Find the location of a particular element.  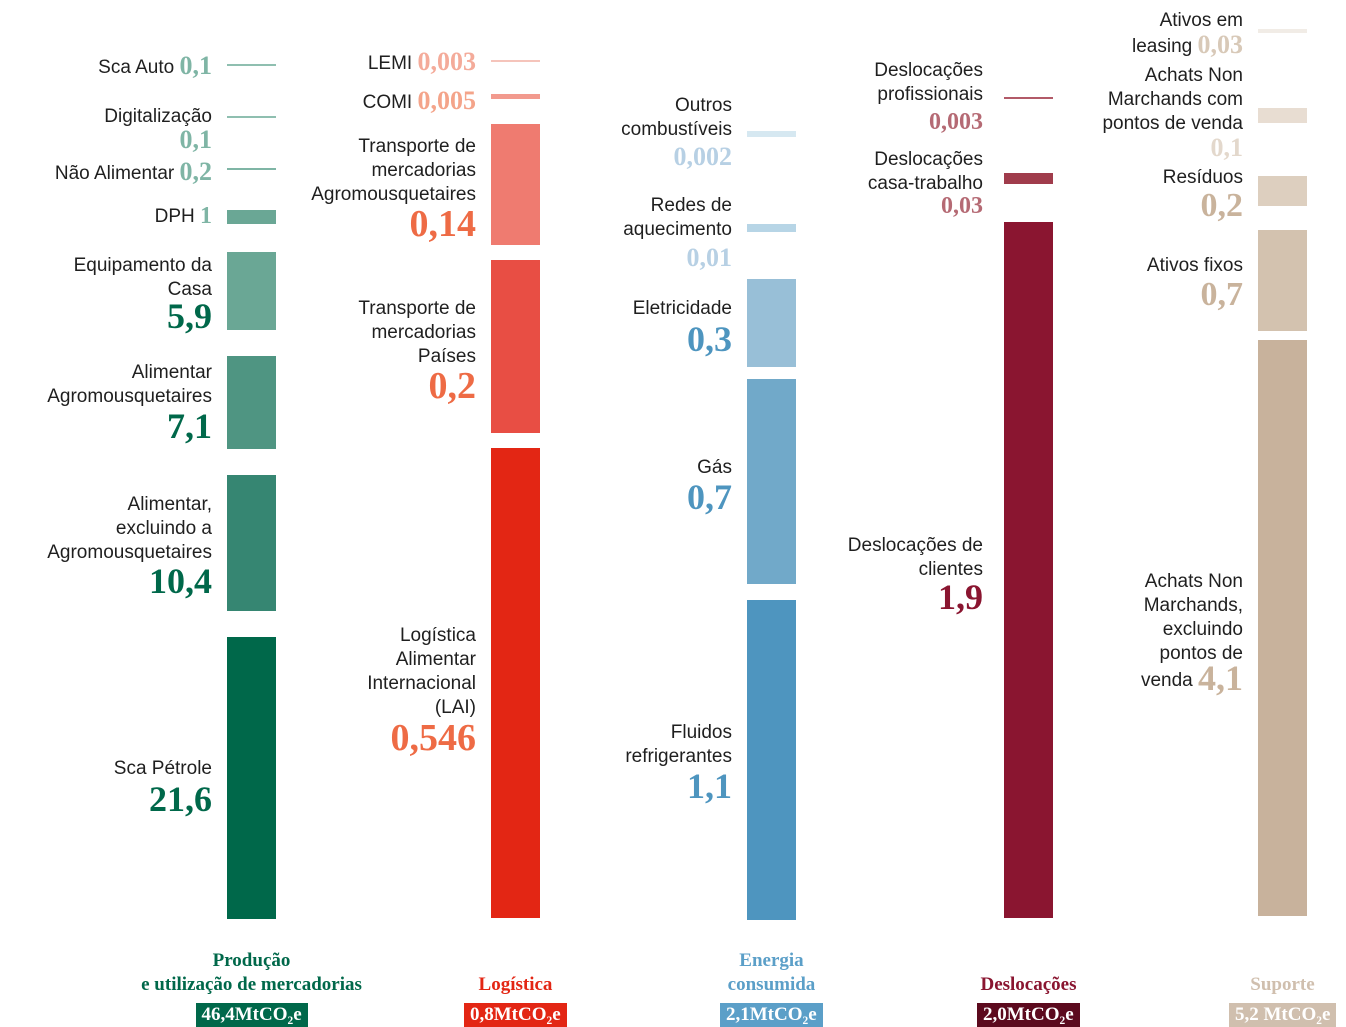

label: mercadorias is located at coordinates (423, 170).